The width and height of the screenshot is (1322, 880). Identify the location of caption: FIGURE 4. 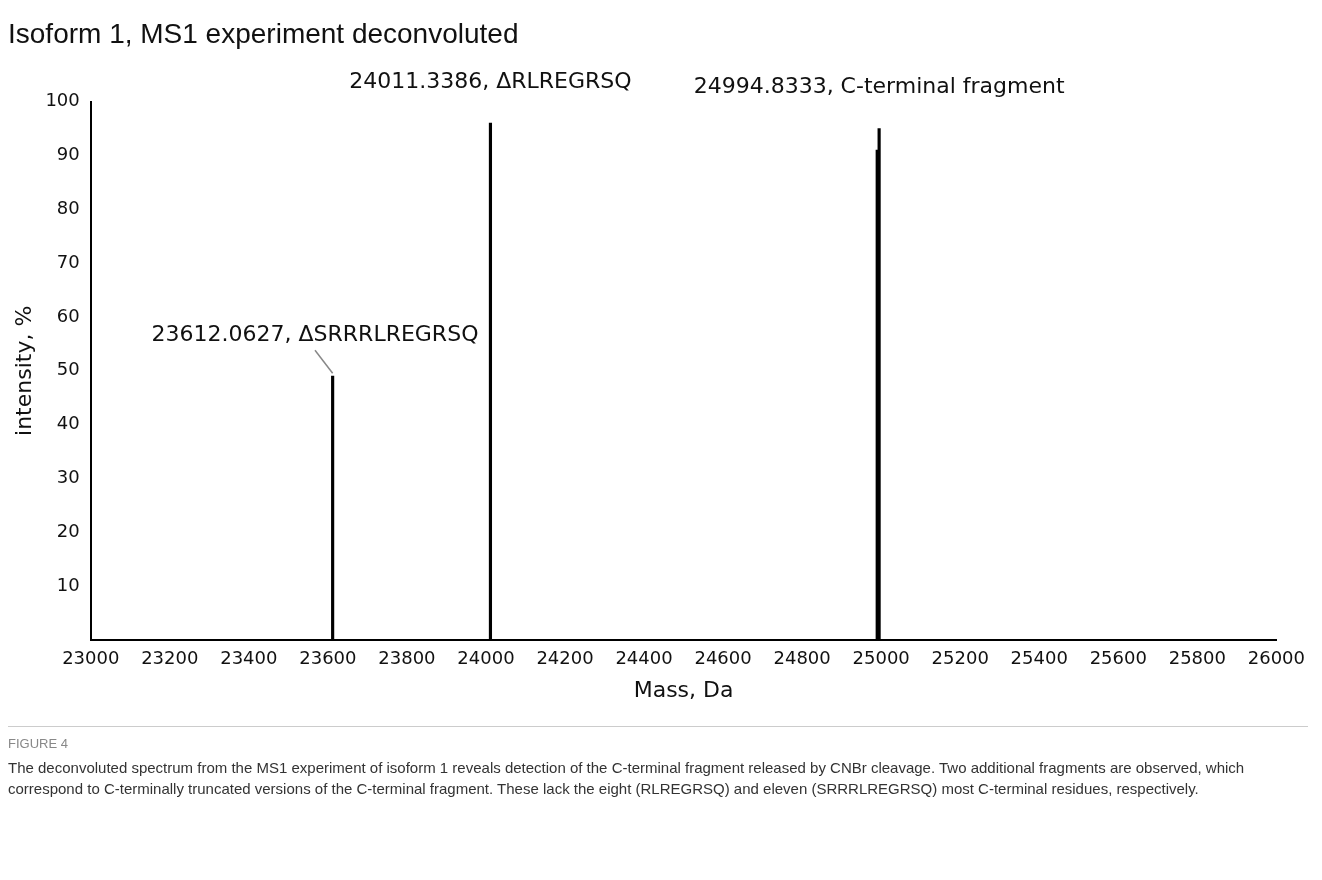
(38, 744).